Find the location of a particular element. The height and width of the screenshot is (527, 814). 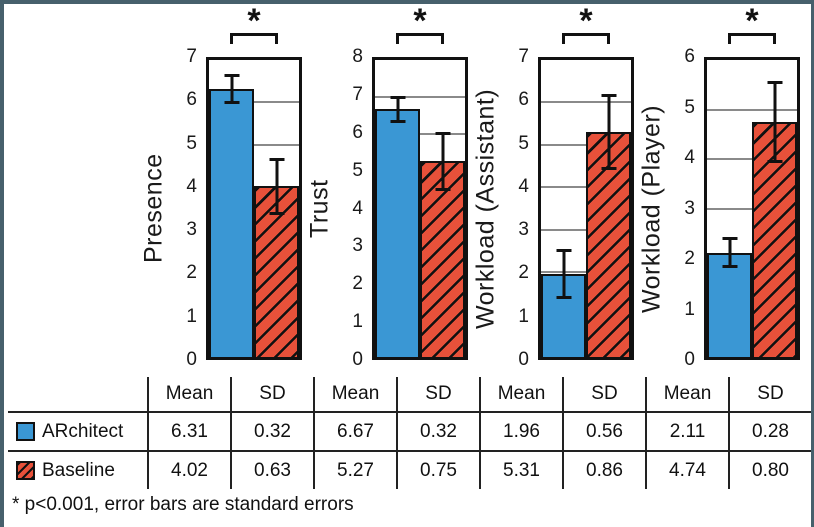

chart-presence: Presence 0 1 2 3 4 5 6 7 * is located at coordinates (220, 187).